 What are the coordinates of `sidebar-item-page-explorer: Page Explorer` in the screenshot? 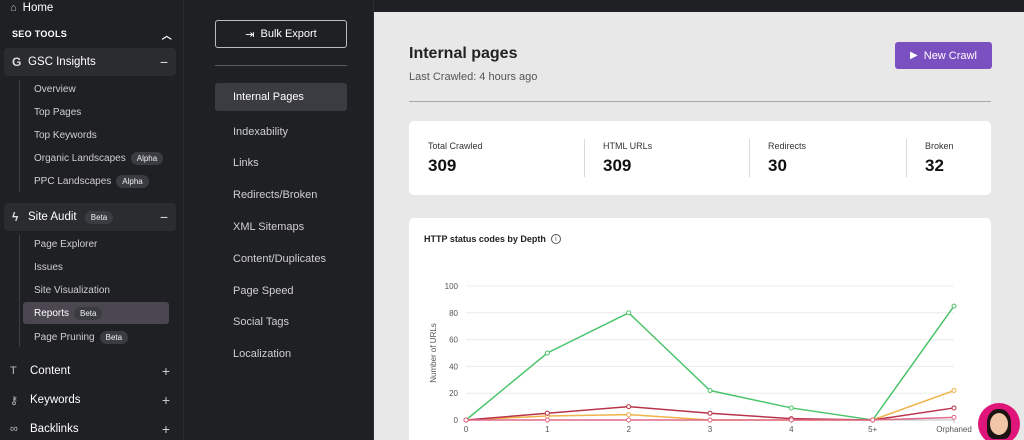 It's located at (65, 244).